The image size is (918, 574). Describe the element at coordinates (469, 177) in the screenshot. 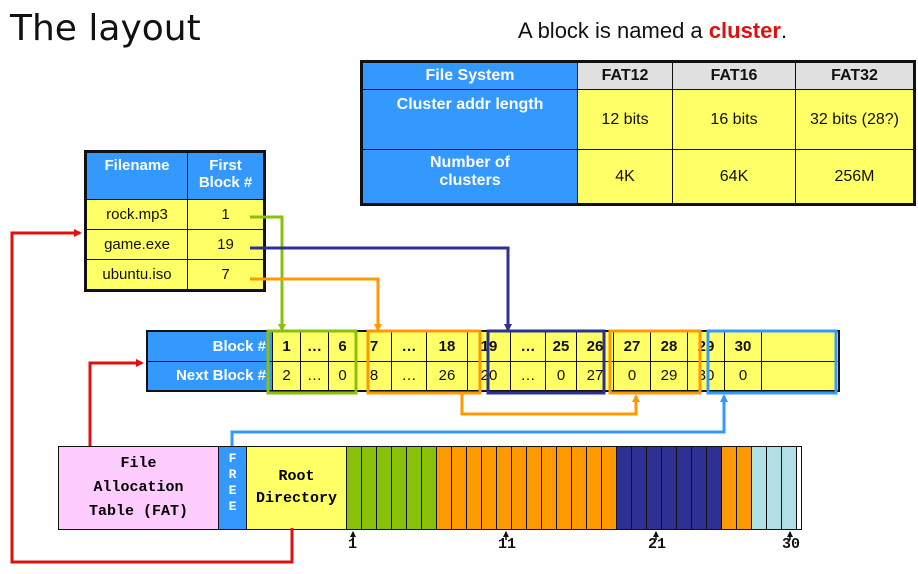

I see `fs-row-clusters-label: Number of clusters` at that location.